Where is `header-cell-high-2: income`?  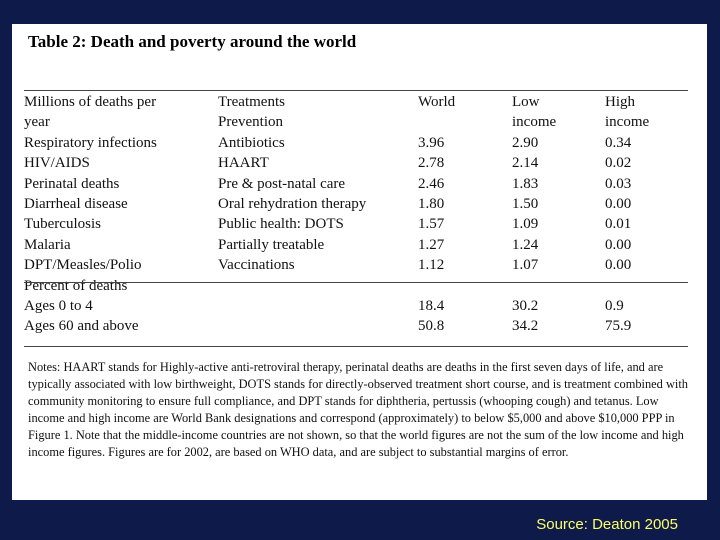 header-cell-high-2: income is located at coordinates (627, 122).